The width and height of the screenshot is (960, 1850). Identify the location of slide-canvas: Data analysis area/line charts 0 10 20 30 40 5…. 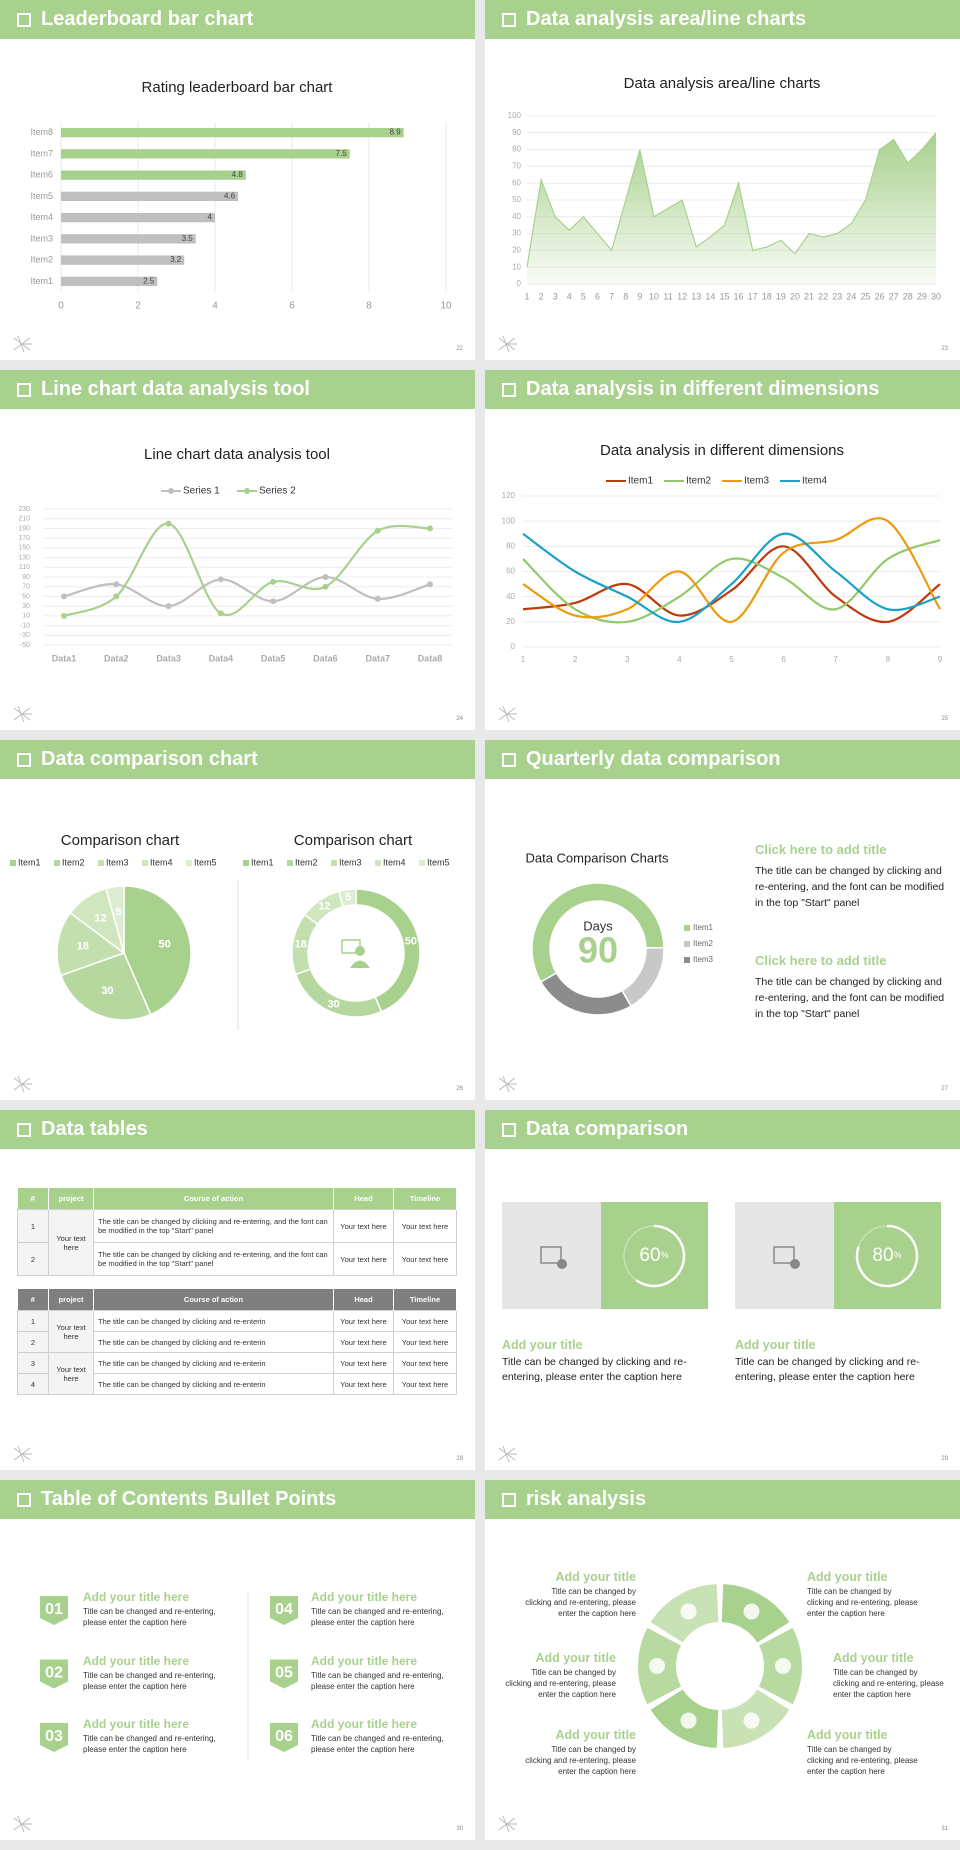
(719, 214).